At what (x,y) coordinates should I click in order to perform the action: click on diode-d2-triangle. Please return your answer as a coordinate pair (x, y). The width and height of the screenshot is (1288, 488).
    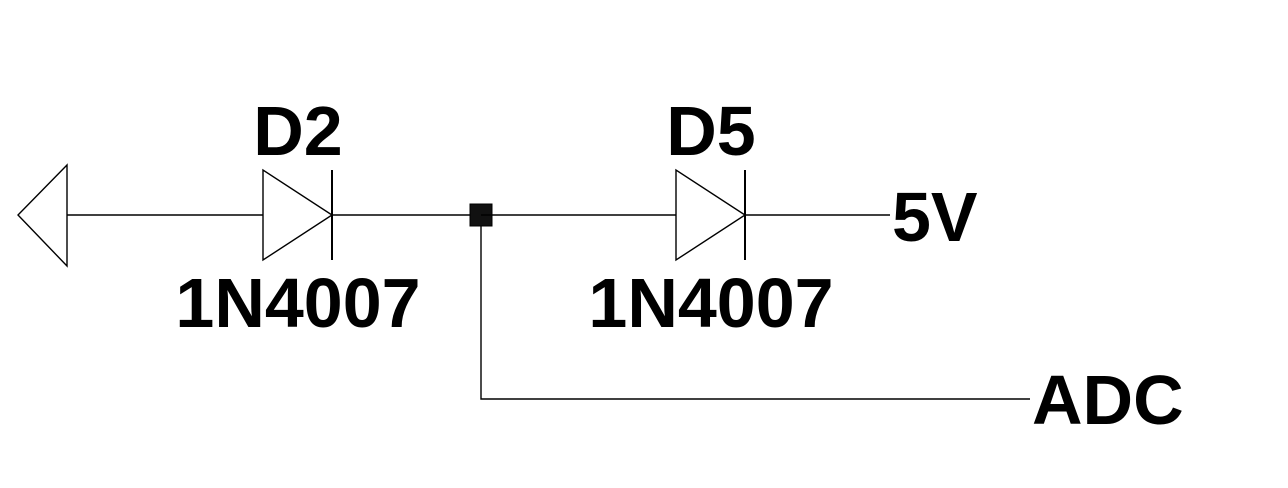
    Looking at the image, I should click on (298, 215).